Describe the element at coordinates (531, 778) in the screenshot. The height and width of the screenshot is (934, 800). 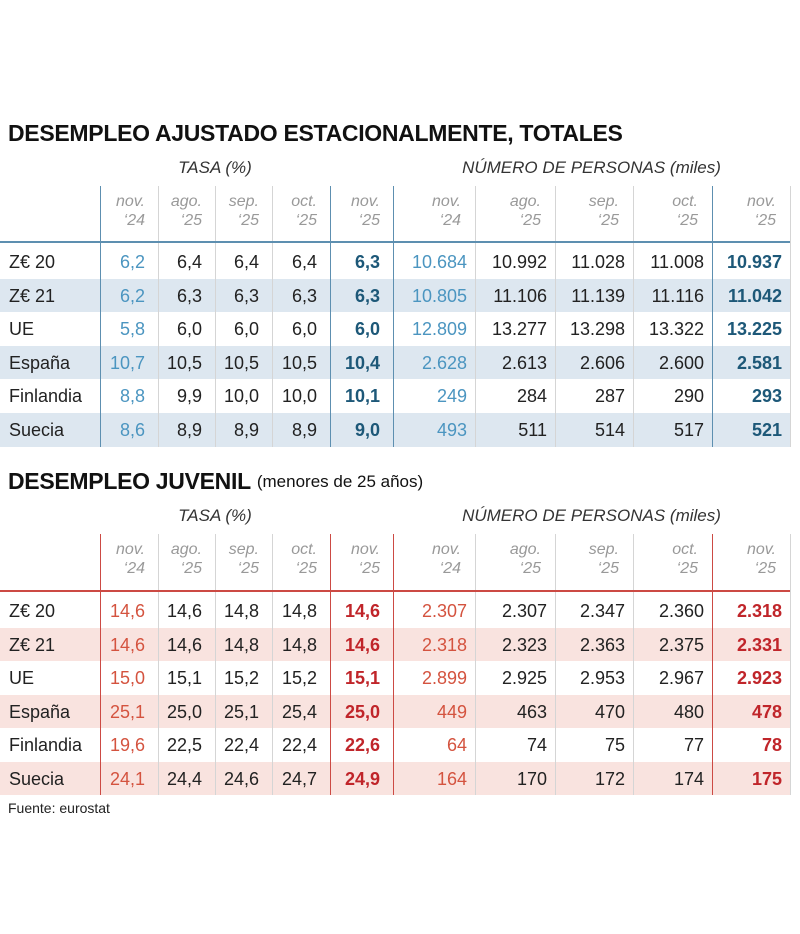
I see `table-cell: 170` at that location.